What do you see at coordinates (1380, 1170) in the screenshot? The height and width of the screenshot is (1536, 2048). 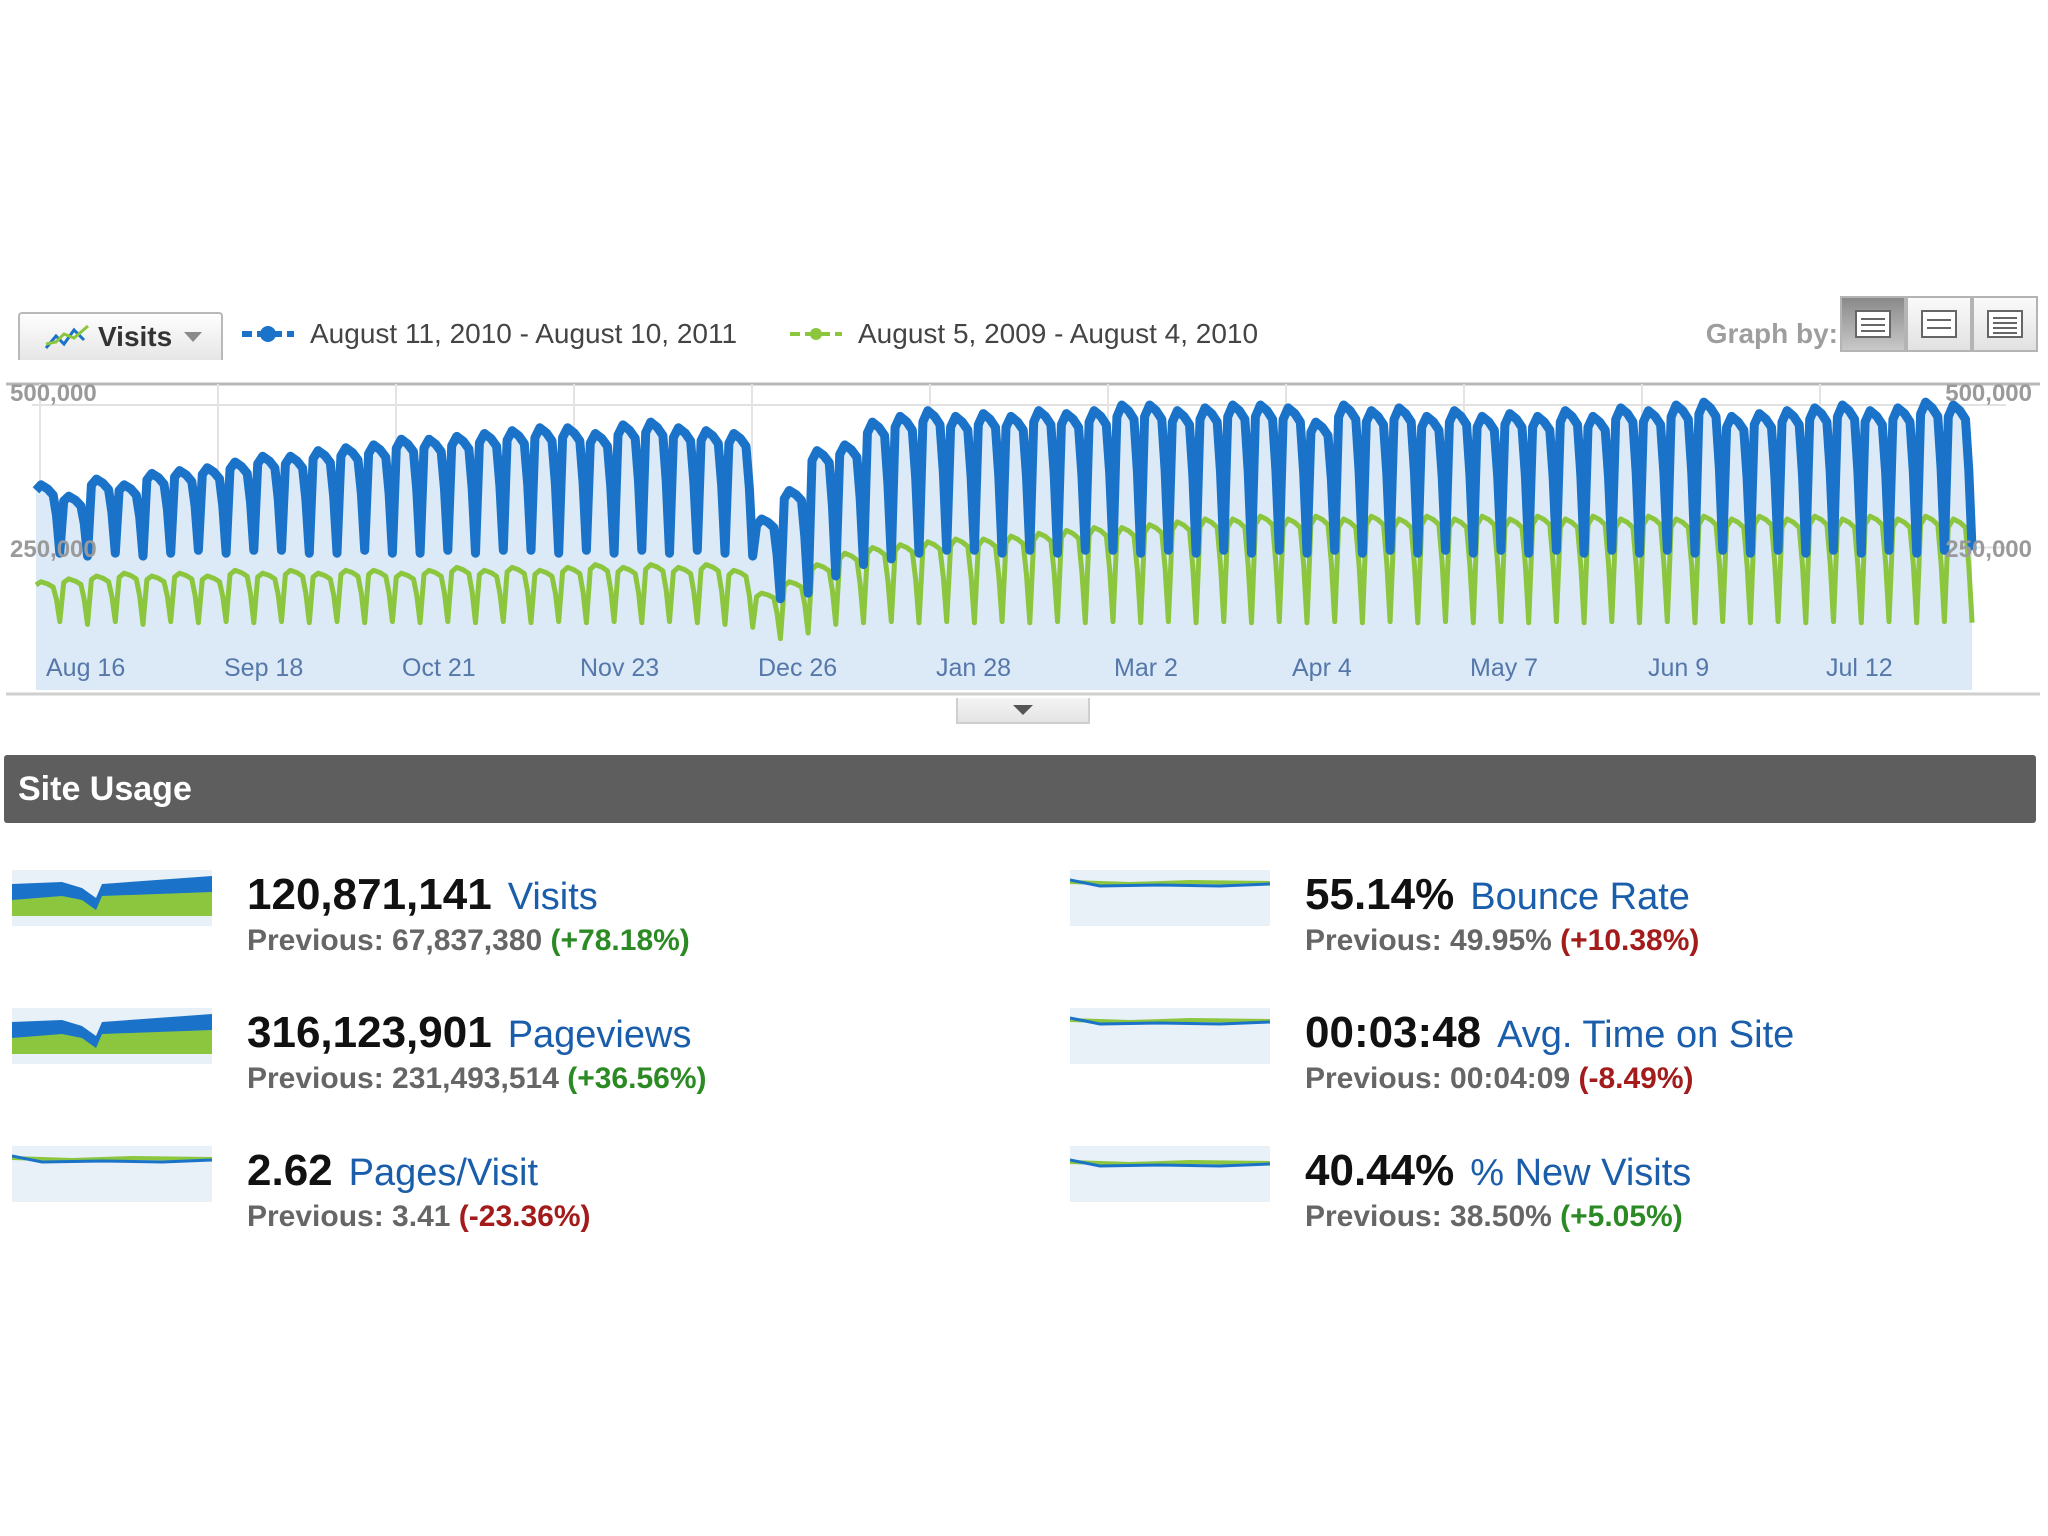 I see `stat-value: 40.44%` at bounding box center [1380, 1170].